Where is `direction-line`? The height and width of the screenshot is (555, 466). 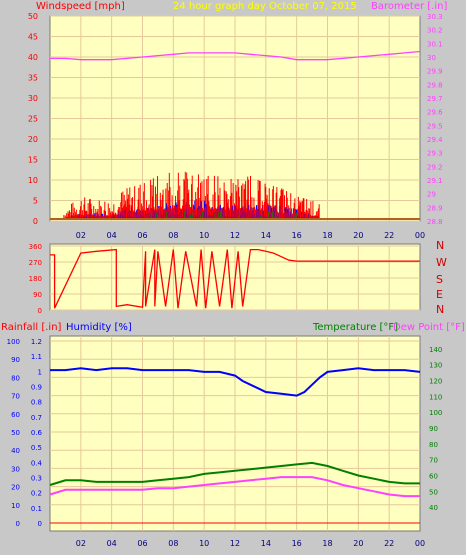
direction-line is located at coordinates (235, 278).